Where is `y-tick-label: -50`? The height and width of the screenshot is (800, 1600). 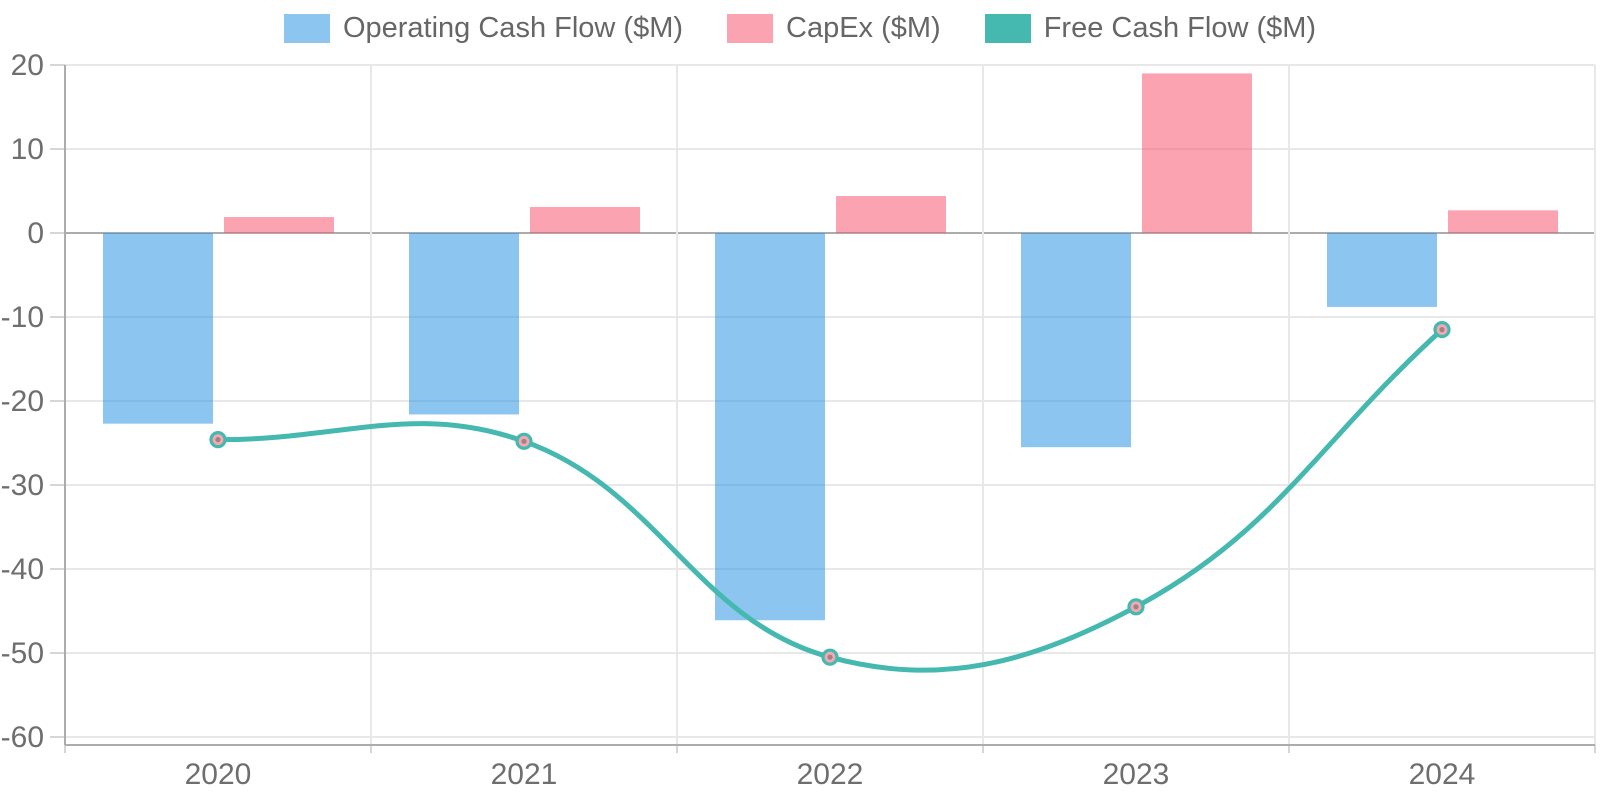 y-tick-label: -50 is located at coordinates (22, 653).